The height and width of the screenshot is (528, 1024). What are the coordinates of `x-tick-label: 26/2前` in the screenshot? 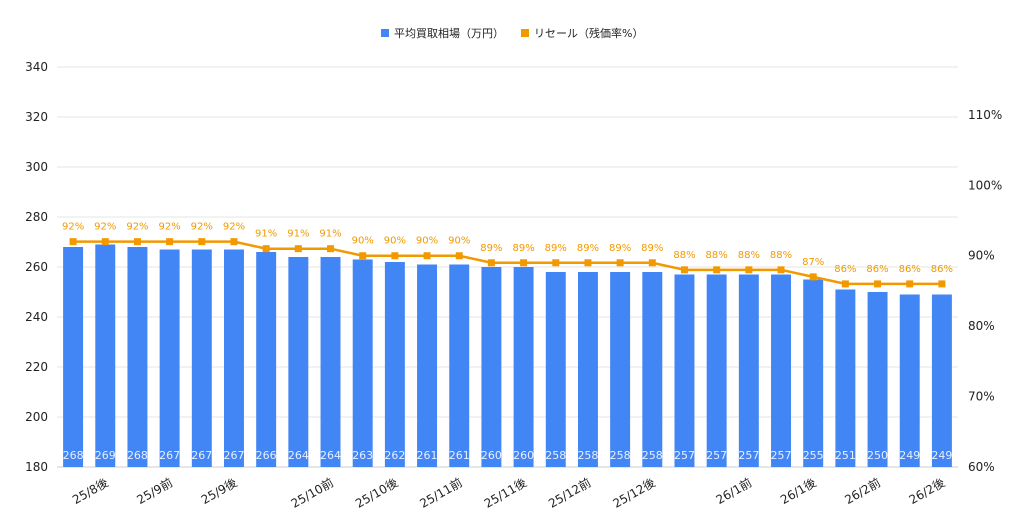 It's located at (862, 491).